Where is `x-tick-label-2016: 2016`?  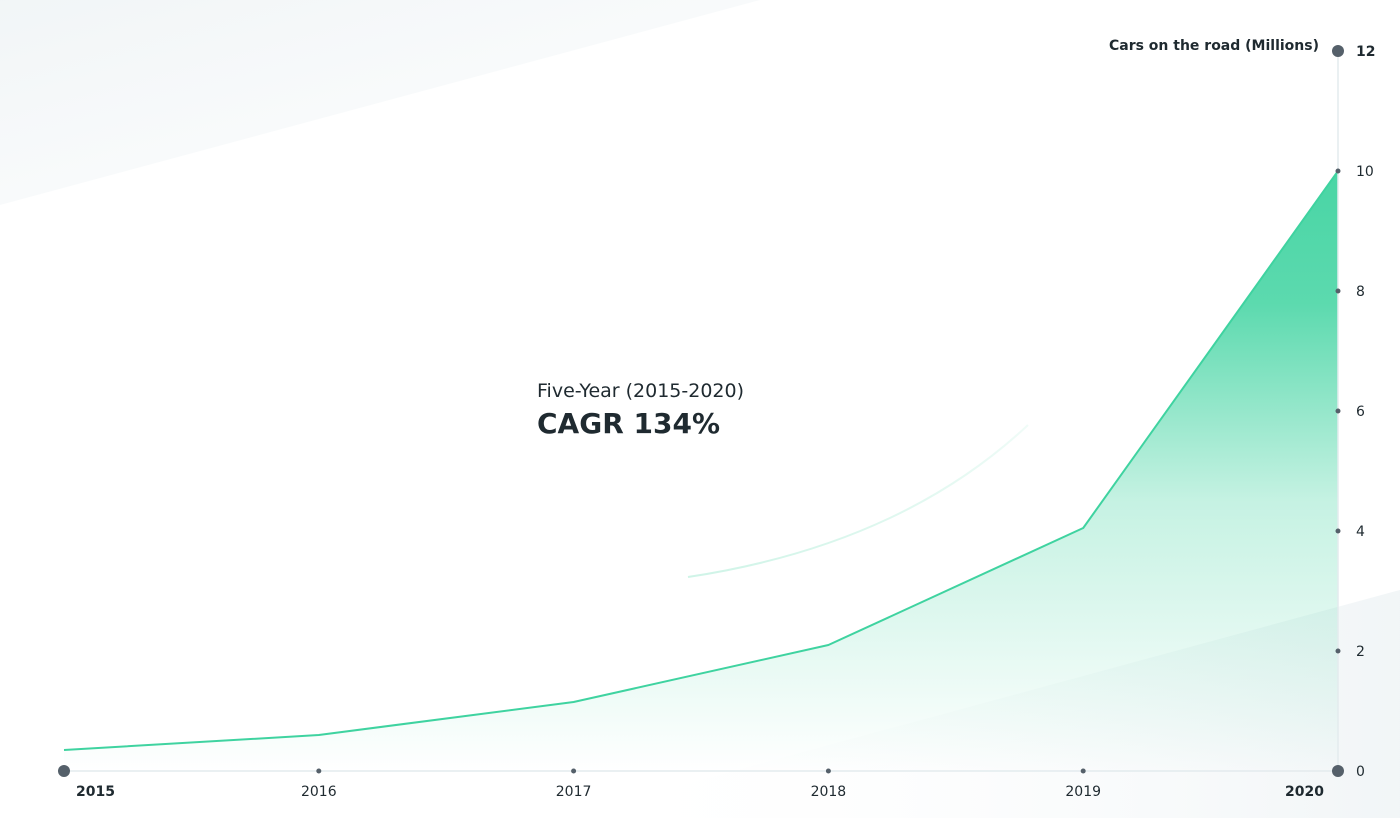 x-tick-label-2016: 2016 is located at coordinates (319, 792).